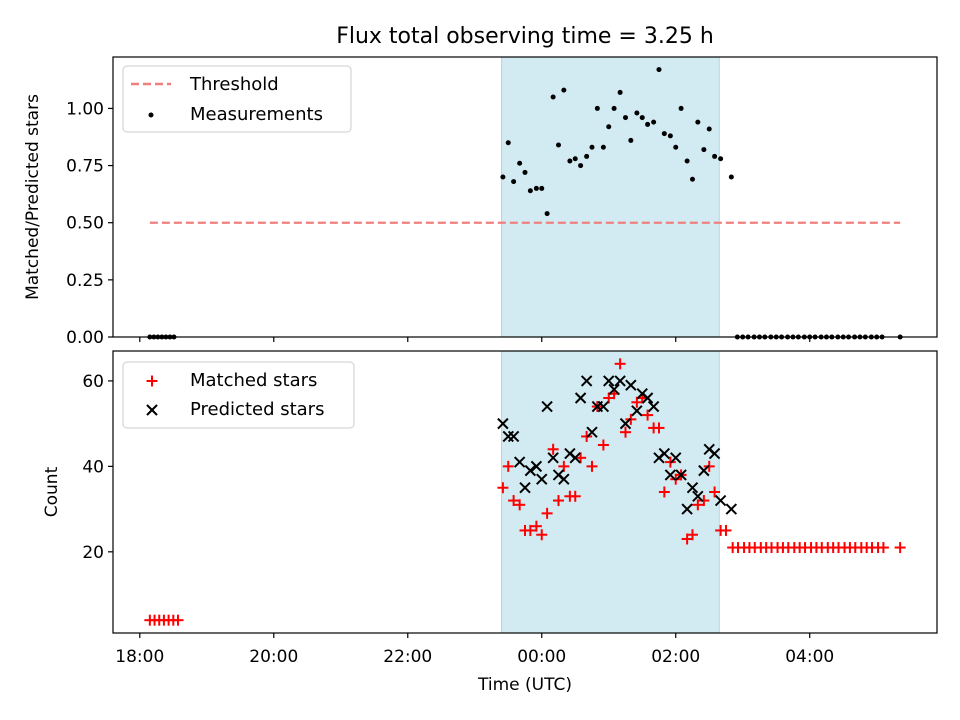 Image resolution: width=960 pixels, height=720 pixels. I want to click on legend-x-marker, so click(152, 410).